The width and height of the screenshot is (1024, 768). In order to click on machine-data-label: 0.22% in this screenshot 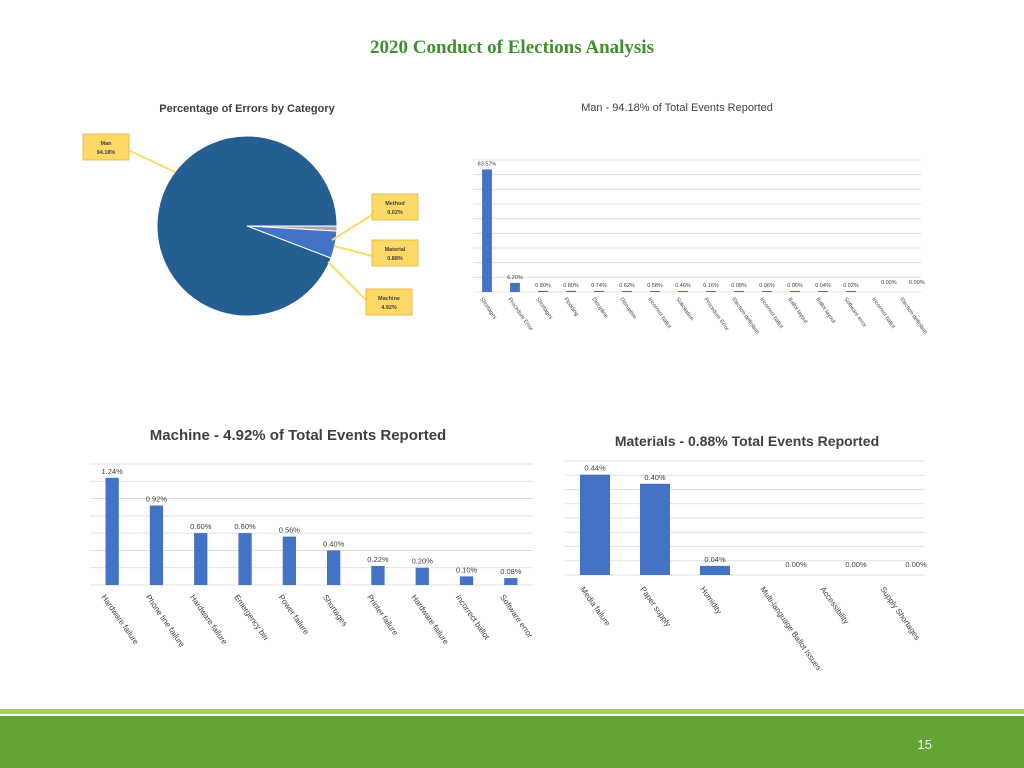, I will do `click(378, 559)`.